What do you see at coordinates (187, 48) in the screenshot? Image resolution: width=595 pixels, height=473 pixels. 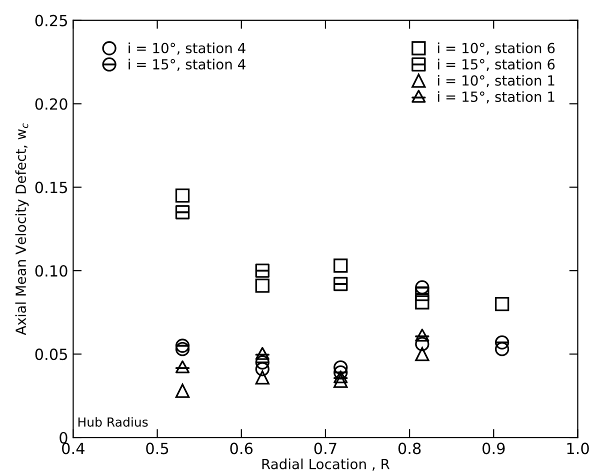 I see `legend-label: i = 10°, station 4` at bounding box center [187, 48].